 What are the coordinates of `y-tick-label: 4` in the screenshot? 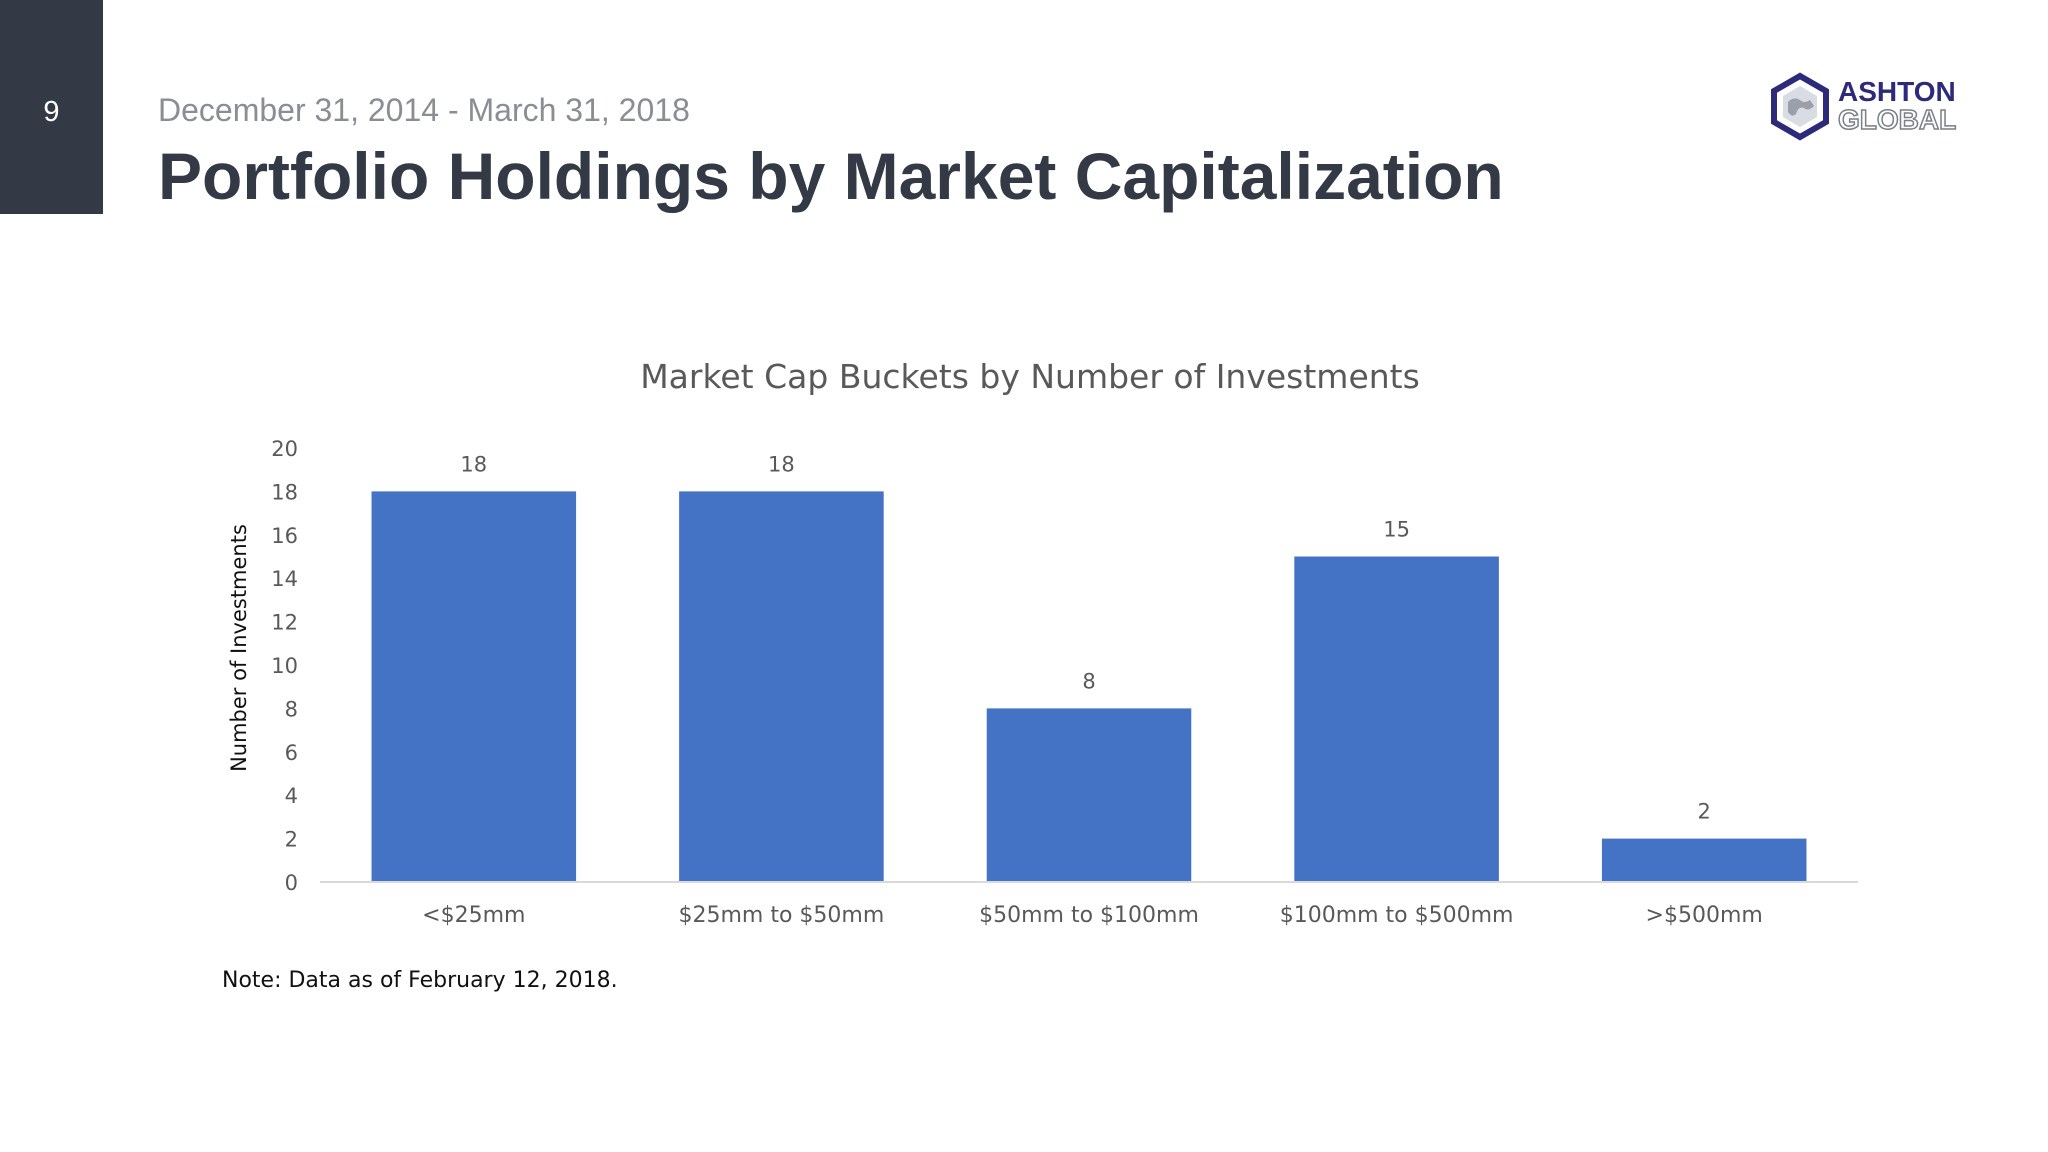 It's located at (291, 796).